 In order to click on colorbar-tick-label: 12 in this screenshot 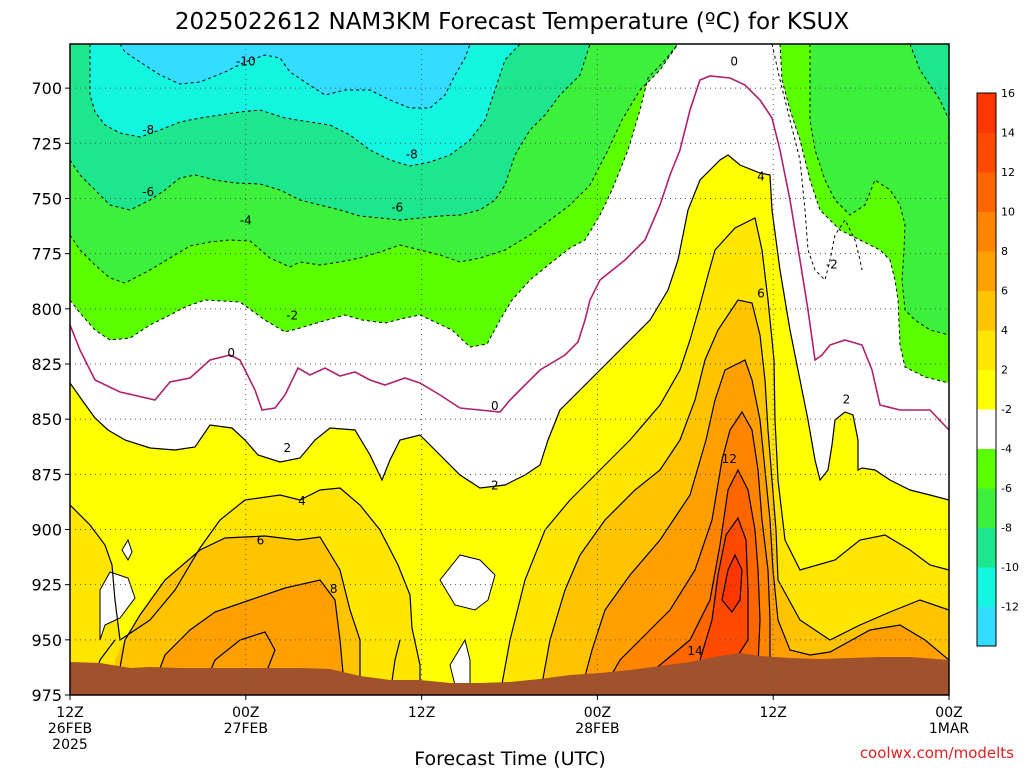, I will do `click(1008, 172)`.